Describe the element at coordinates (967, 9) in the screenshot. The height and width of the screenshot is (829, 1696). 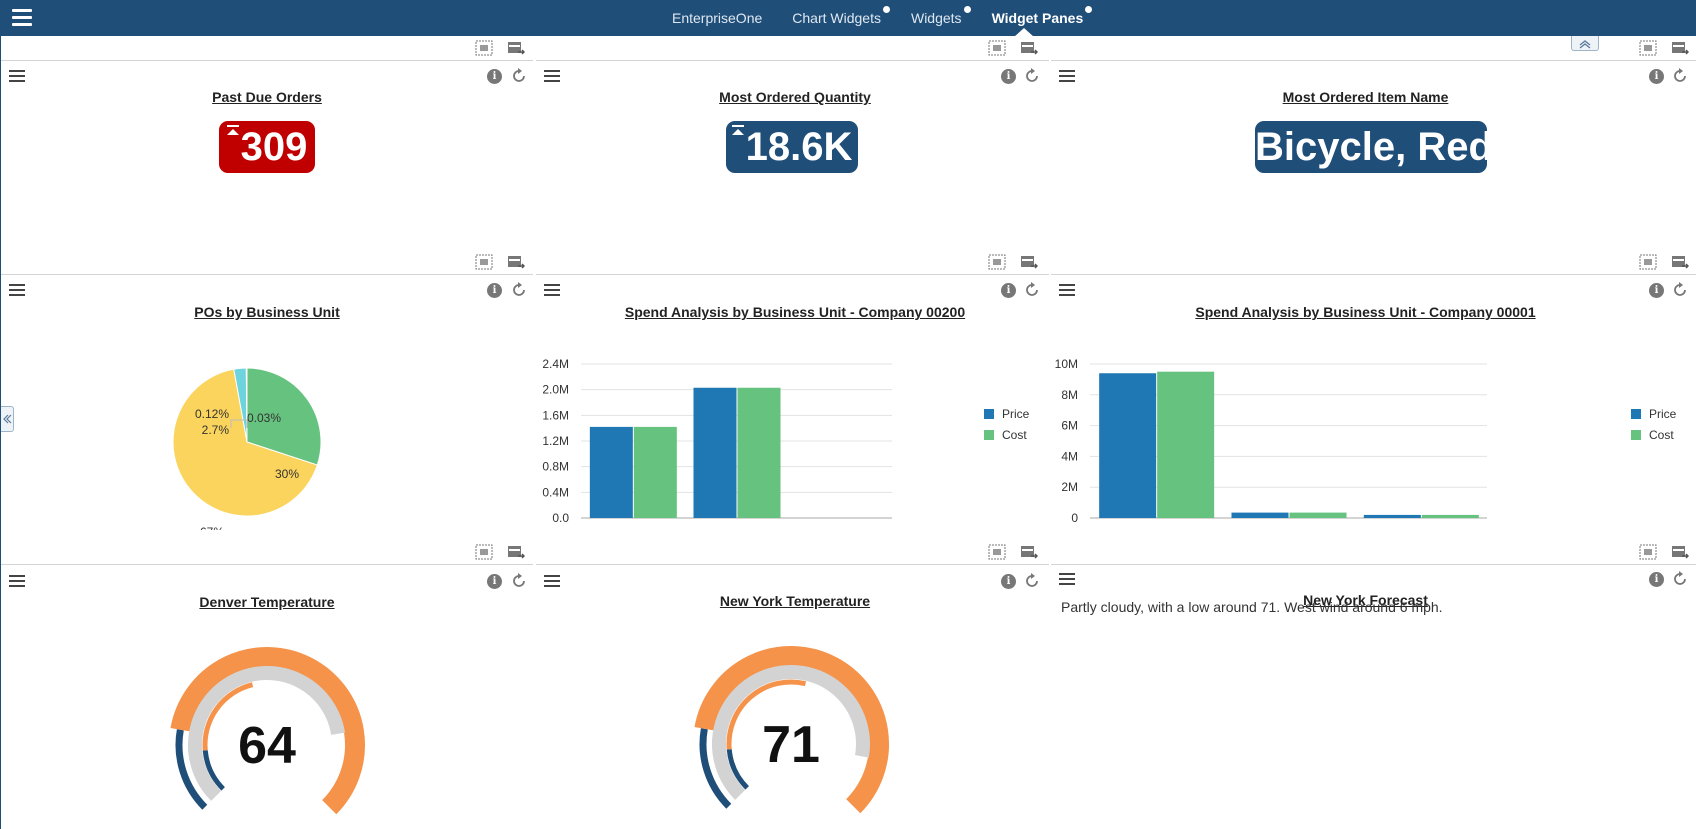
I see `notification-dot` at that location.